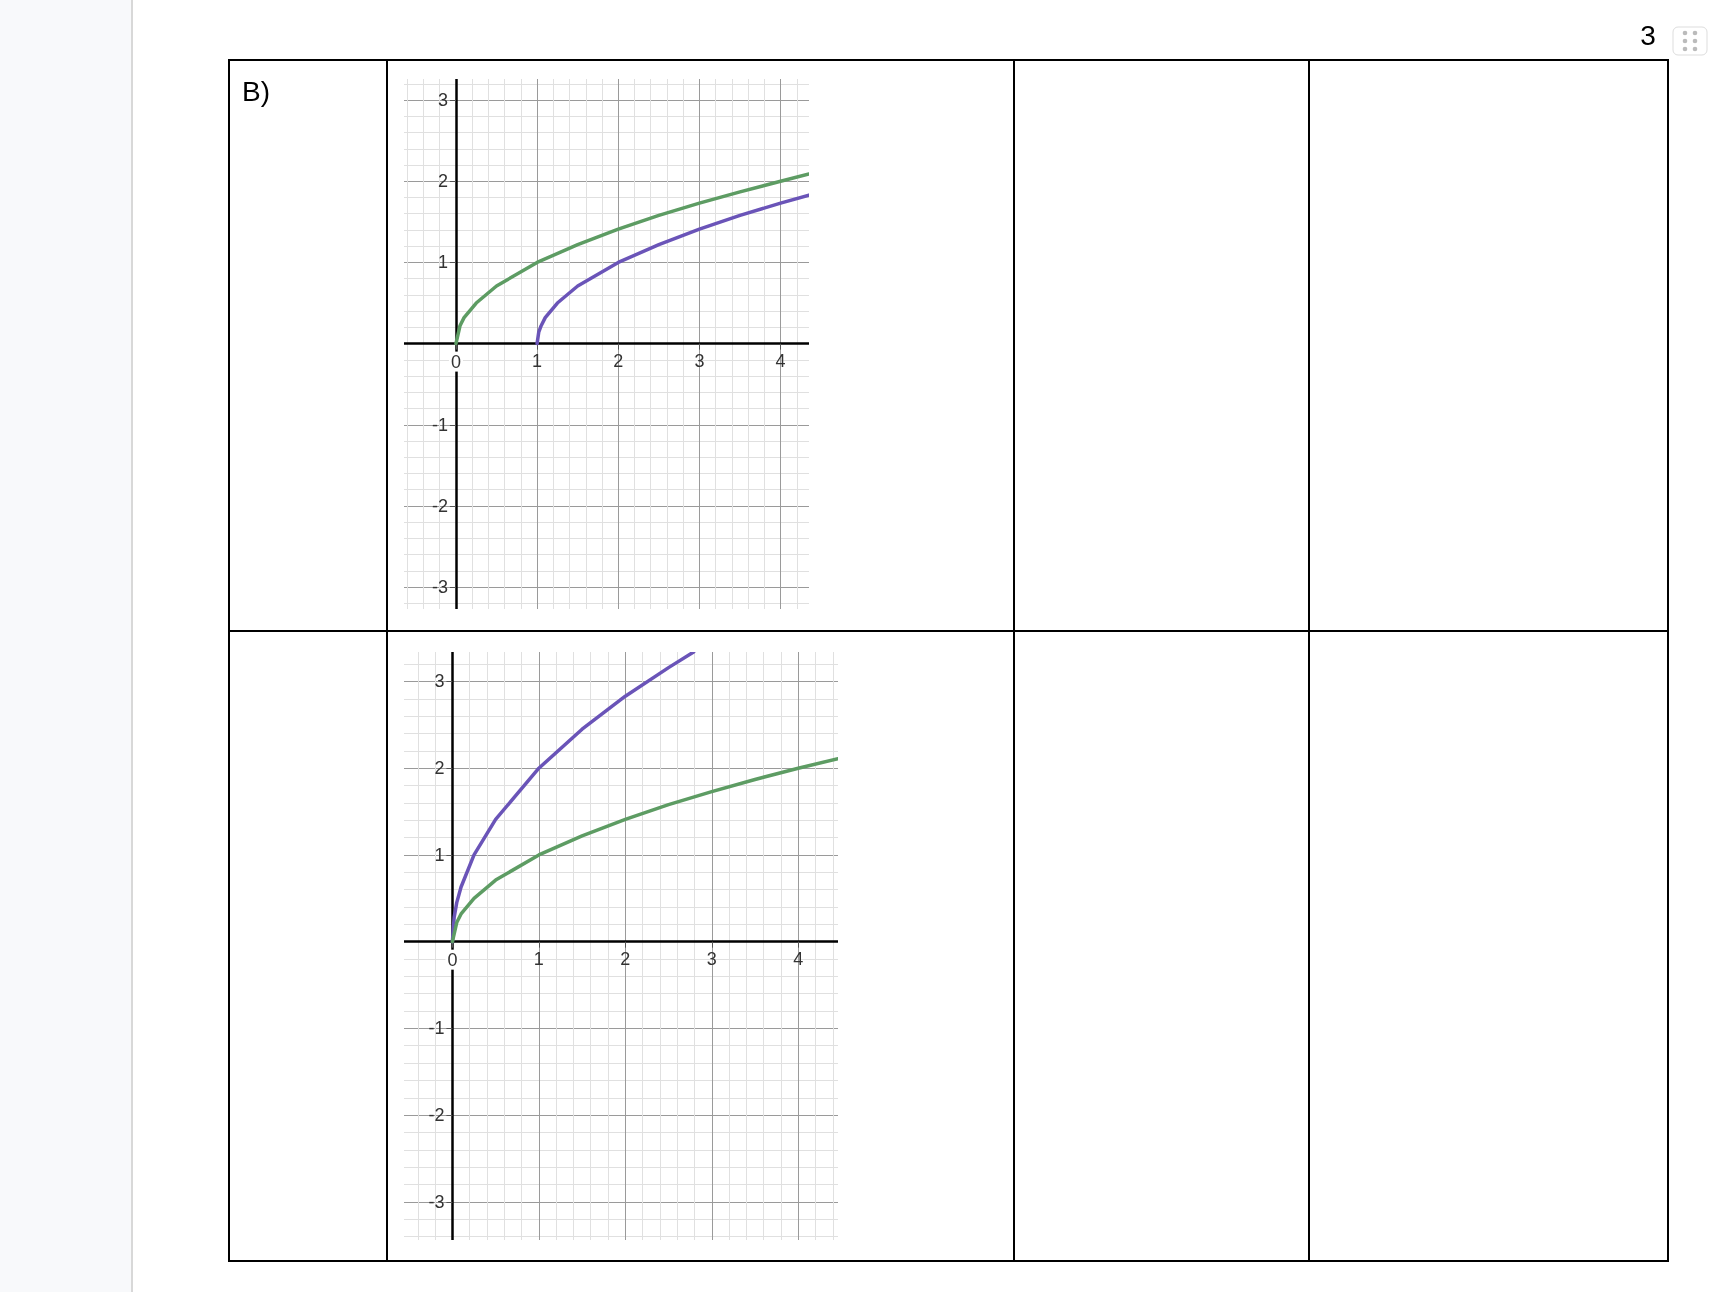 The height and width of the screenshot is (1292, 1720). I want to click on text: 3, so click(1648, 36).